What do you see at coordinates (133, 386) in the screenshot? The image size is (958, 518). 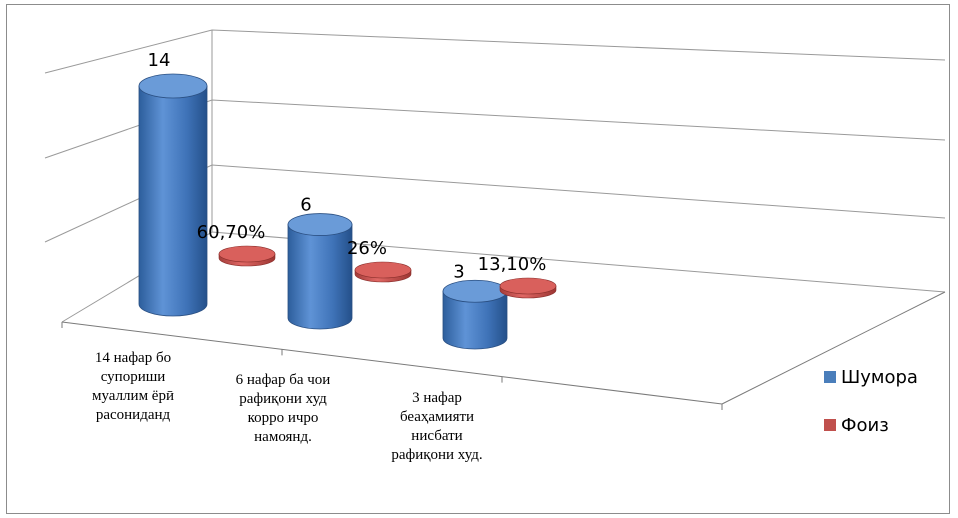 I see `category-label-0: 14 нафар бо супориши муаллим ёрӣ расониданд` at bounding box center [133, 386].